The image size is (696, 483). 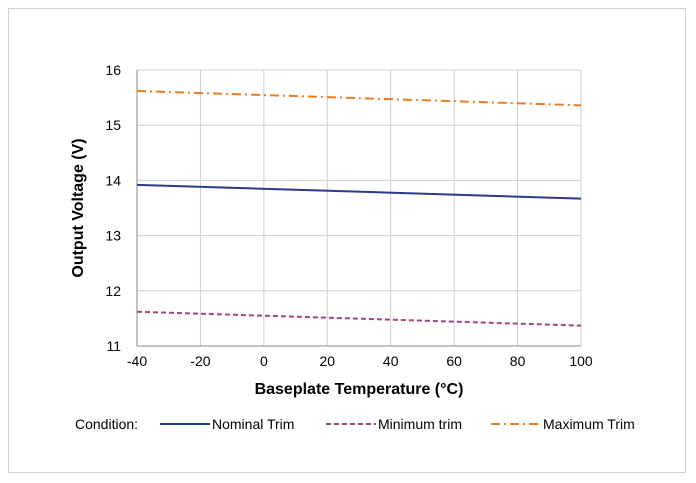 I want to click on legend-title: Condition:, so click(x=106, y=424).